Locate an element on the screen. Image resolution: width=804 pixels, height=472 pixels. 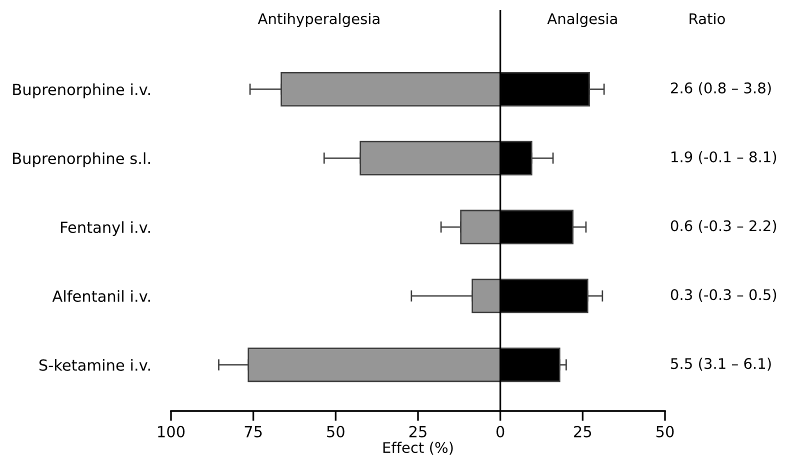
x-axis-title: Effect (%) is located at coordinates (418, 448).